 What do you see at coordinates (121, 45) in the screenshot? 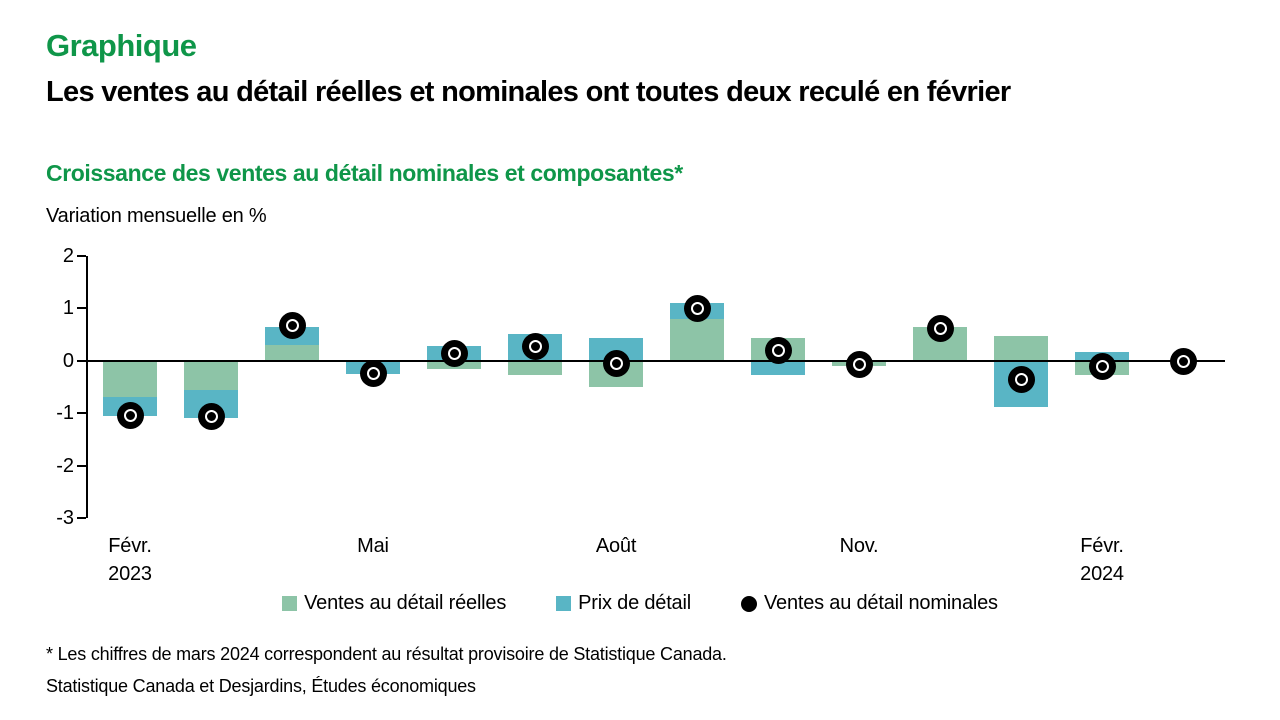
I see `report-kicker: Graphique` at bounding box center [121, 45].